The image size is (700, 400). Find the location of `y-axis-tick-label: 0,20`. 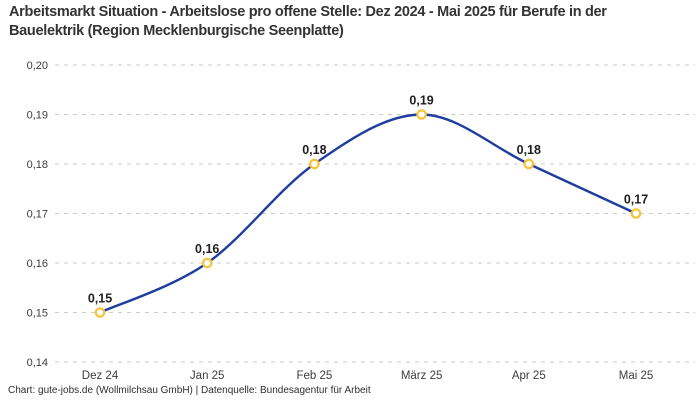

y-axis-tick-label: 0,20 is located at coordinates (37, 66).